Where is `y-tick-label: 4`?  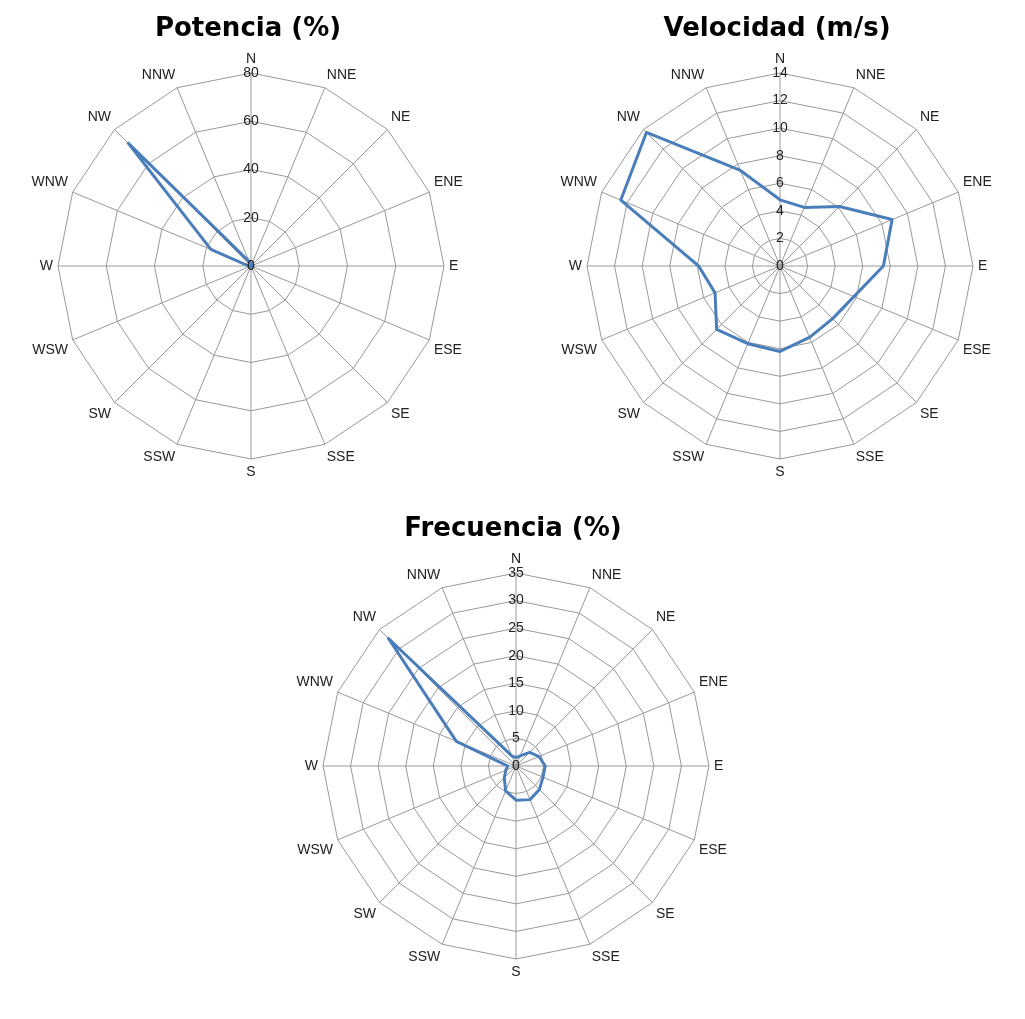 y-tick-label: 4 is located at coordinates (780, 209).